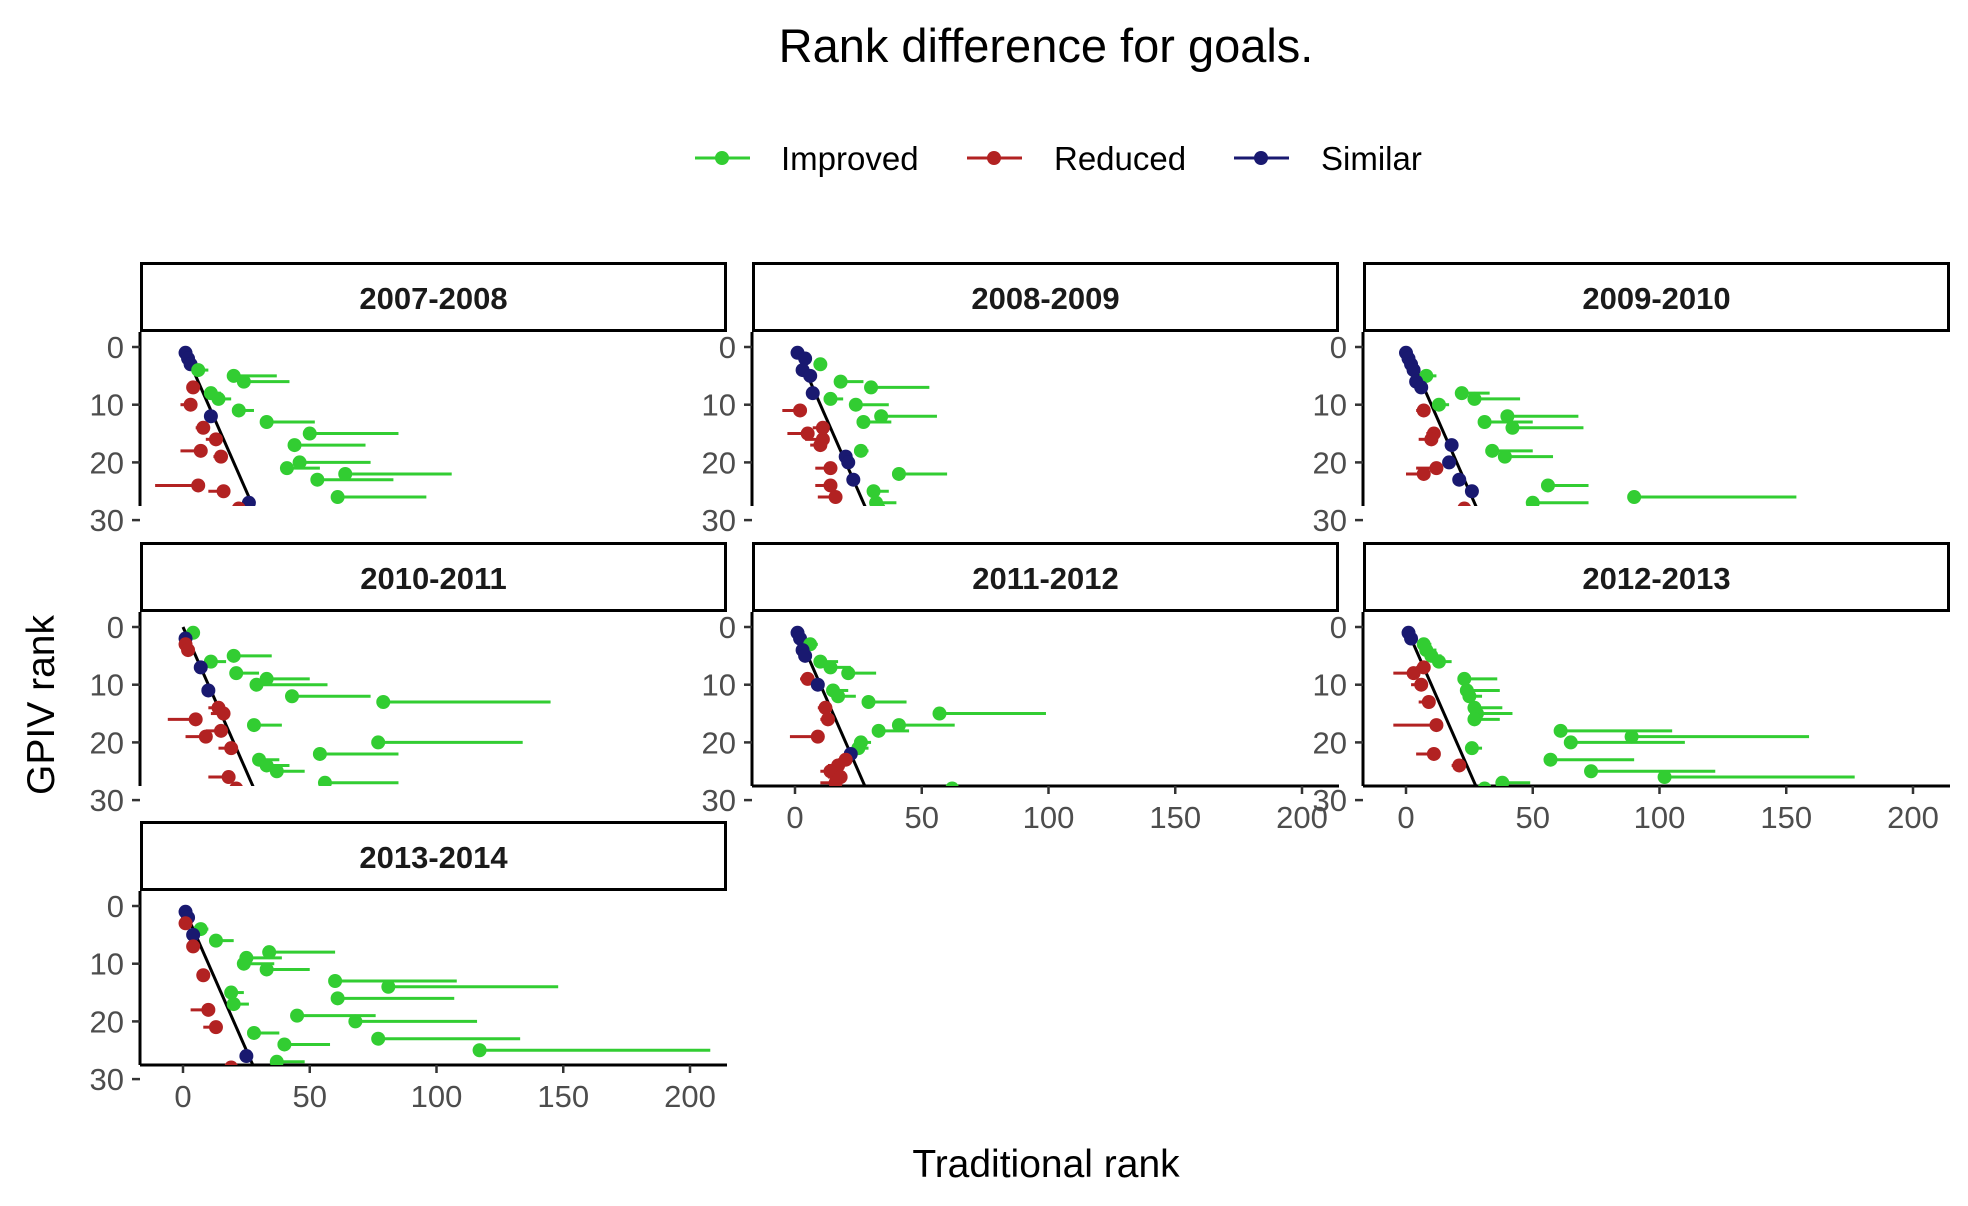 The width and height of the screenshot is (1968, 1206). I want to click on legend: Improved Reduced Similar, so click(1058, 158).